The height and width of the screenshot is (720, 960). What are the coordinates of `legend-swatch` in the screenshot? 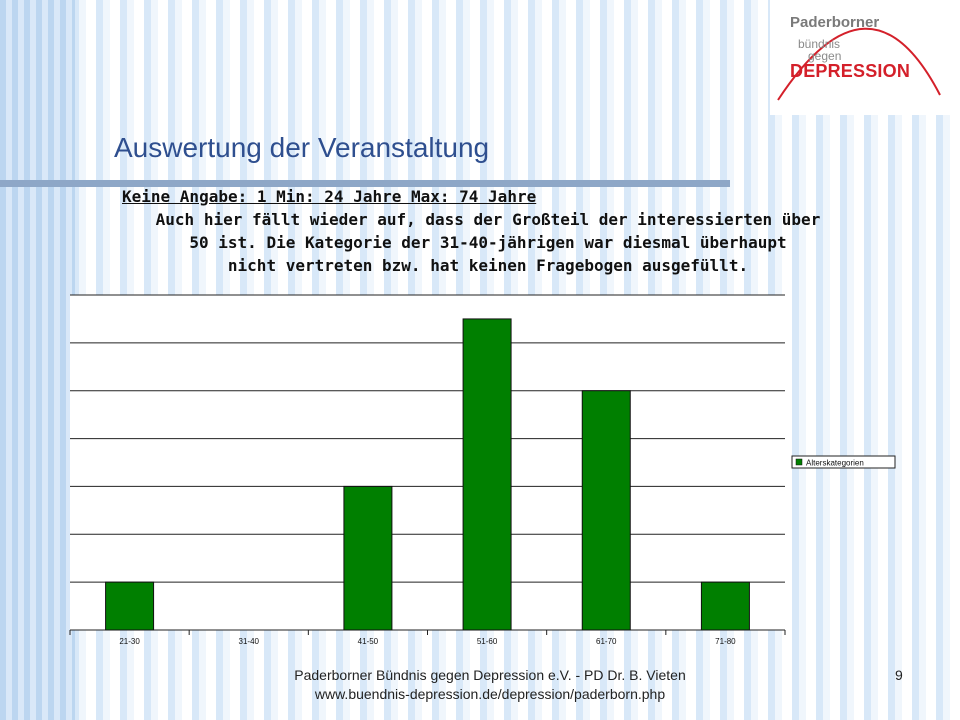 It's located at (799, 462).